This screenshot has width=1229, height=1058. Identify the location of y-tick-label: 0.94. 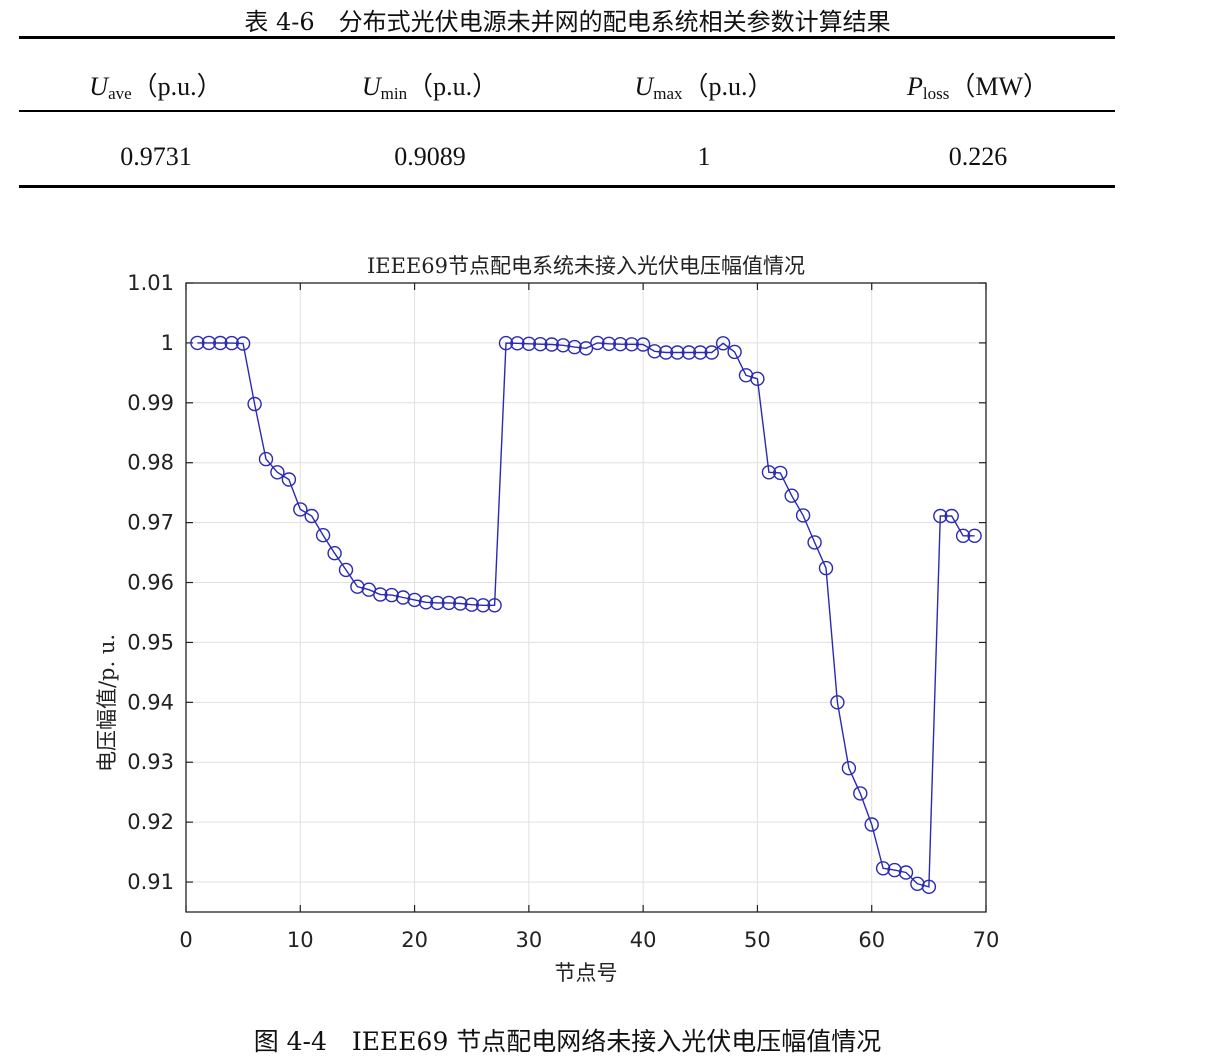
(150, 702).